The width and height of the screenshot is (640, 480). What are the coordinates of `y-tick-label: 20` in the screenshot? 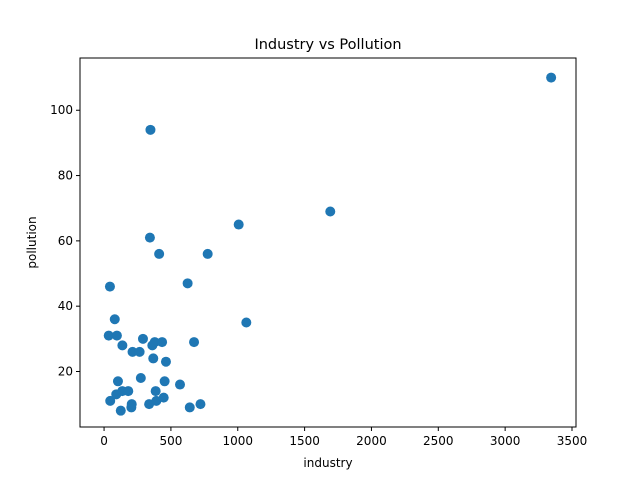 It's located at (65, 371).